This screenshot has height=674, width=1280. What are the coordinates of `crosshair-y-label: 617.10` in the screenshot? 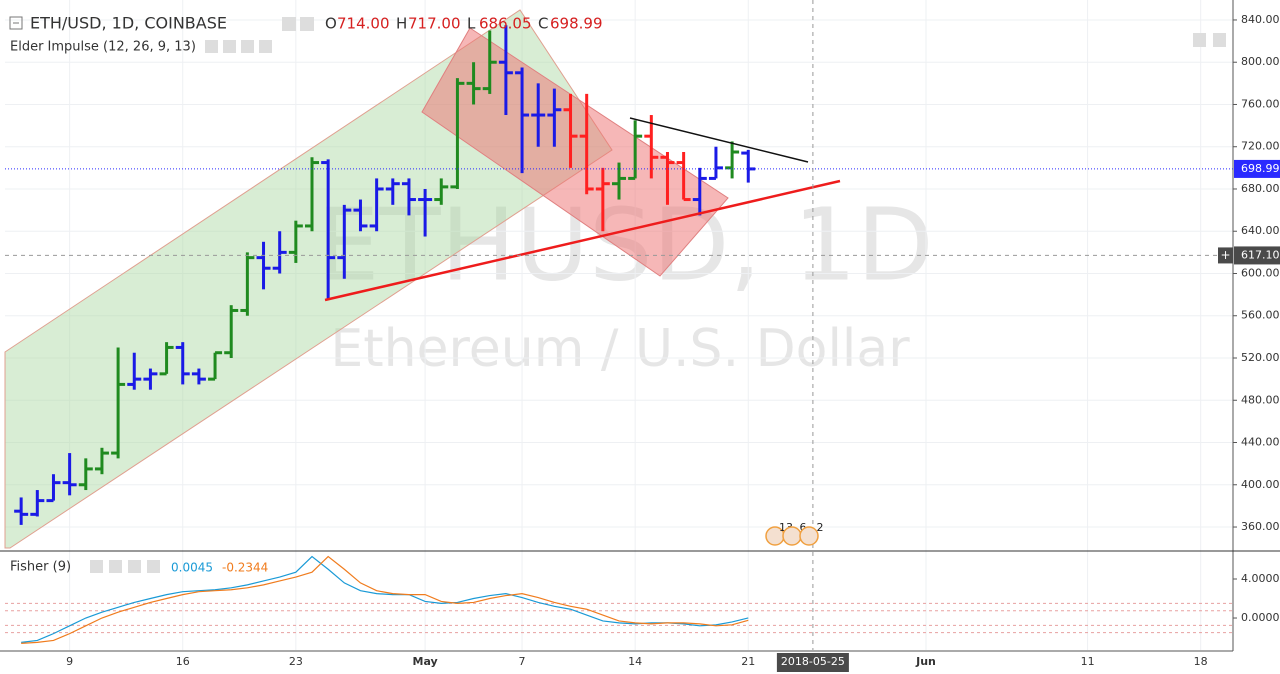 It's located at (1260, 254).